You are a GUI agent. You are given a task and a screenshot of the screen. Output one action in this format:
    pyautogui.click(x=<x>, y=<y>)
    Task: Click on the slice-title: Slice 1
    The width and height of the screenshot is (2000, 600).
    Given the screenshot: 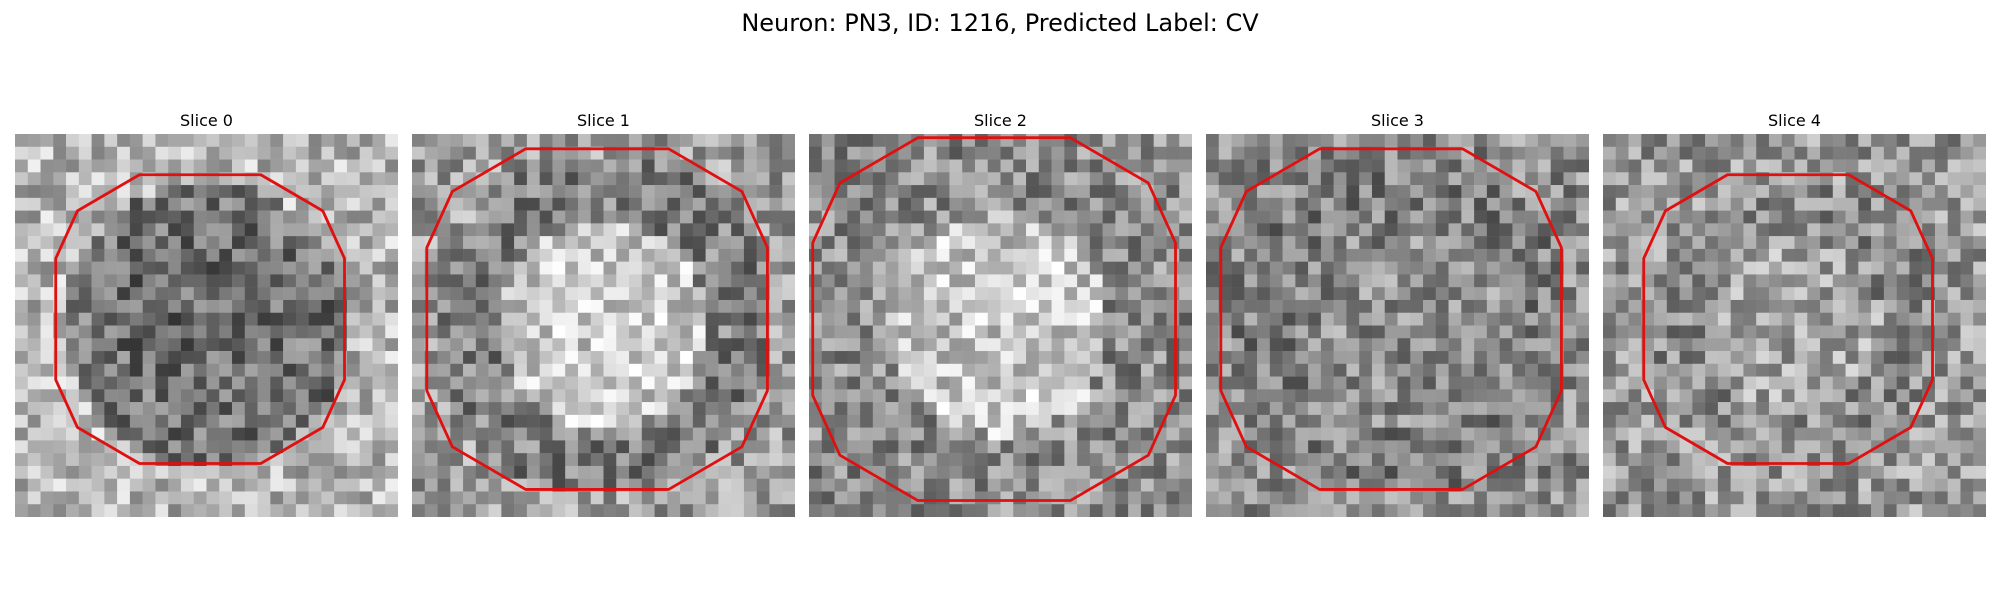 What is the action you would take?
    pyautogui.click(x=603, y=120)
    